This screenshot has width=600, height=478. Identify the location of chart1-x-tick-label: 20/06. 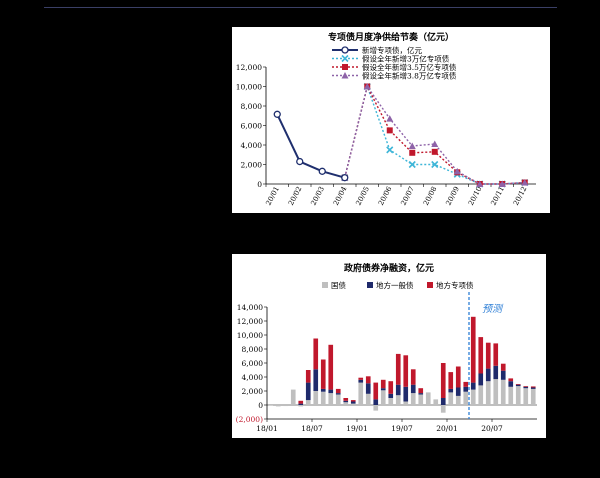
(385, 196).